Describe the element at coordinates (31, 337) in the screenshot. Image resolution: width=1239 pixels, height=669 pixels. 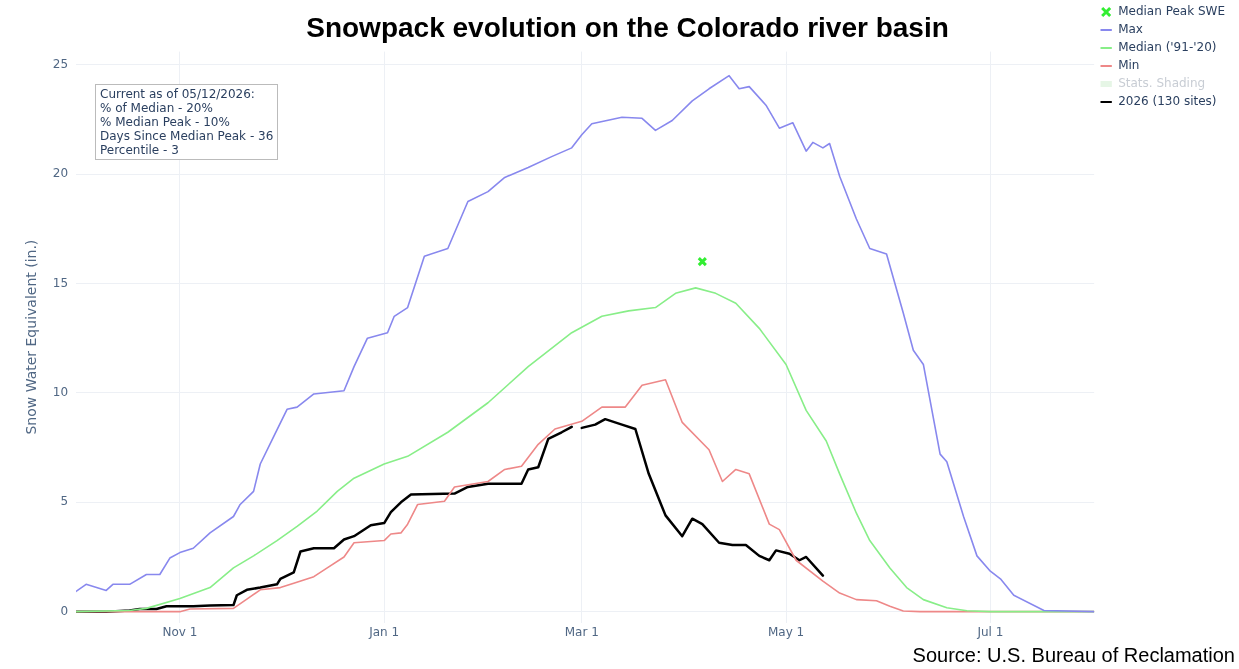
I see `y-axis-title: Snow Water Equivalent (in.)` at that location.